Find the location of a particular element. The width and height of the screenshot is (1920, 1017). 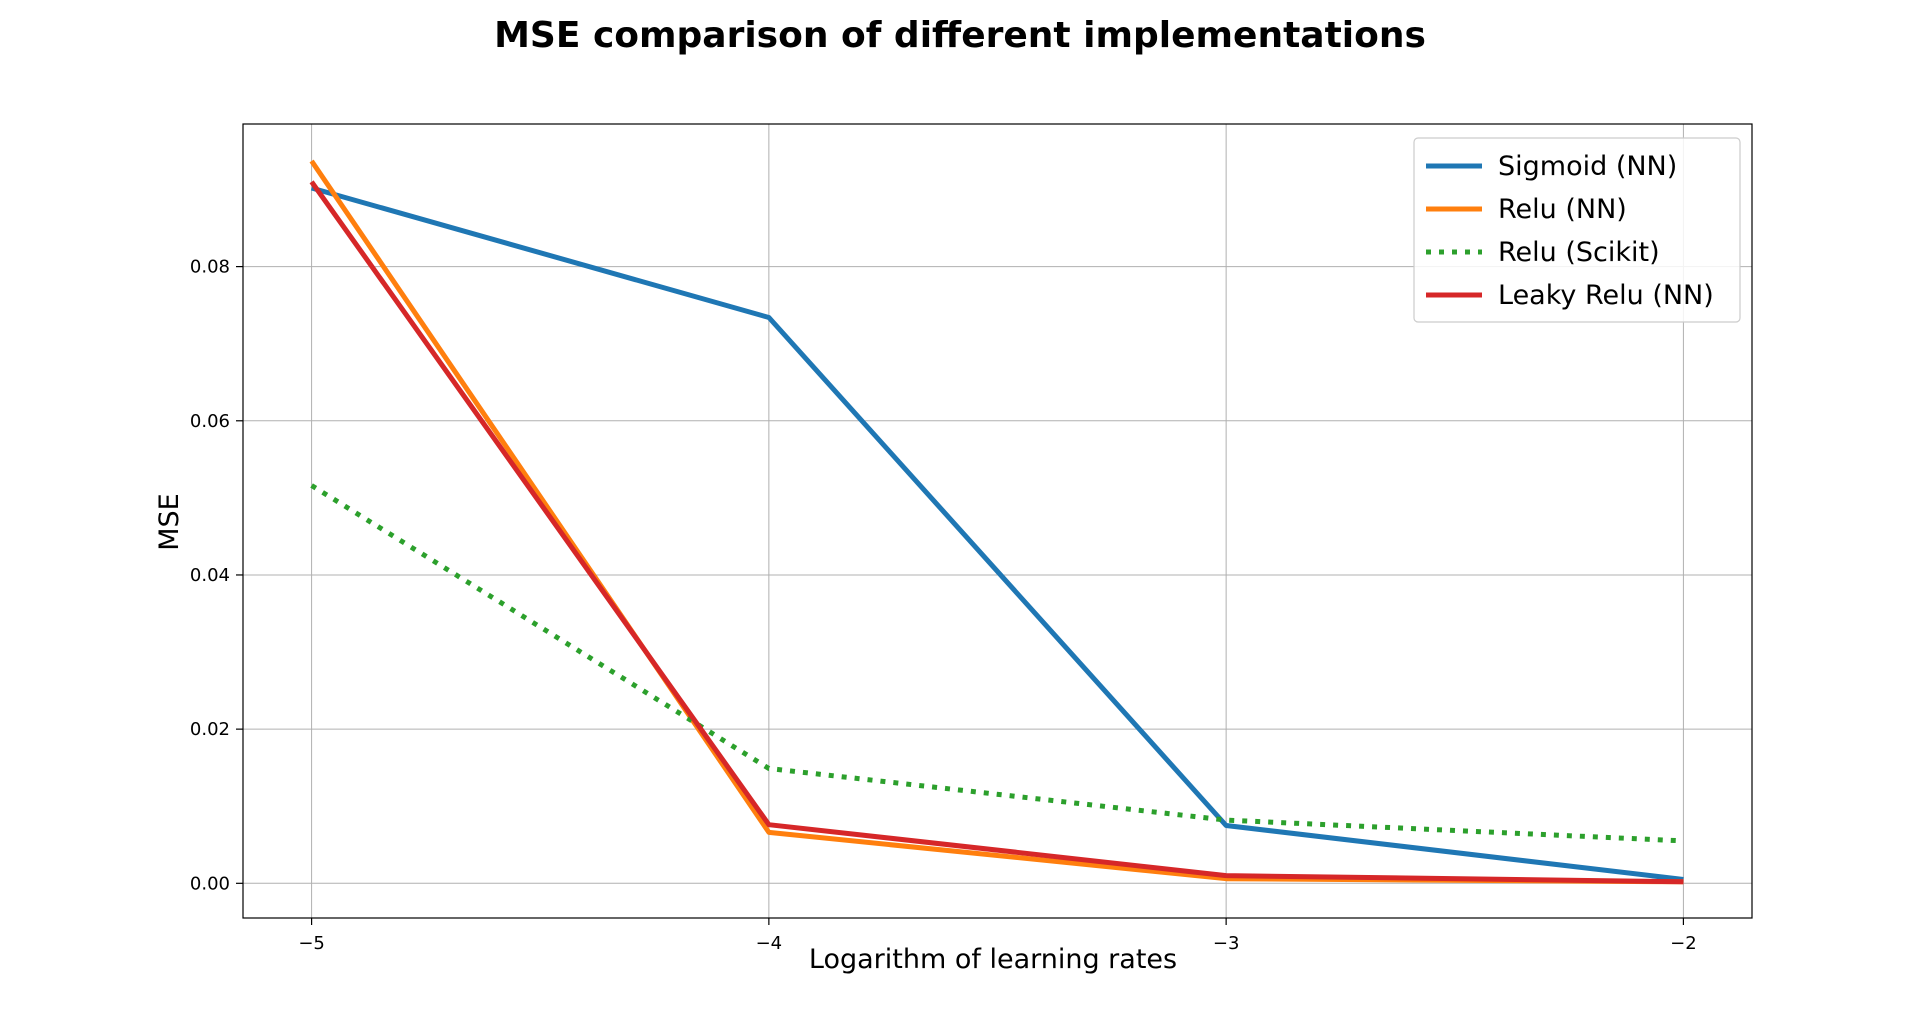

y-tick-label: 0.00 is located at coordinates (210, 883).